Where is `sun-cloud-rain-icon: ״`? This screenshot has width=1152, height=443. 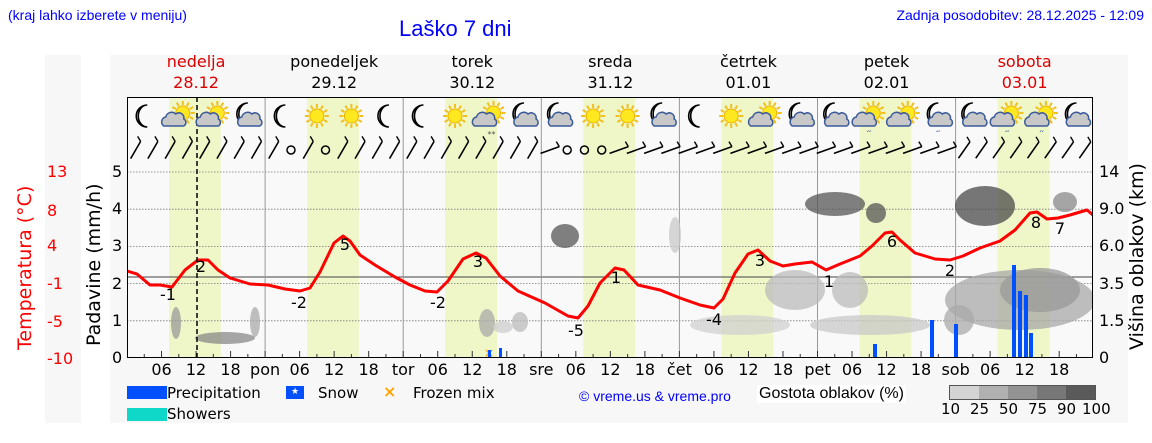 sun-cloud-rain-icon: ״ is located at coordinates (1041, 119).